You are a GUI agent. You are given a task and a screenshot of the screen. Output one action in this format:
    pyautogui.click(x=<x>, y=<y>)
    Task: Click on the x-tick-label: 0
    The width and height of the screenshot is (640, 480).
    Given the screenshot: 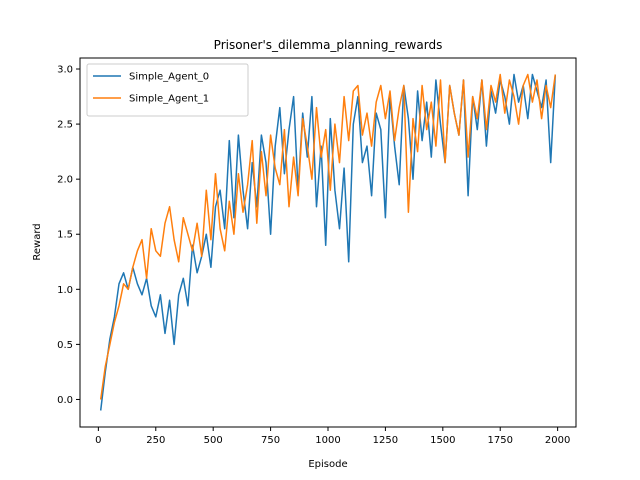 What is the action you would take?
    pyautogui.click(x=98, y=440)
    